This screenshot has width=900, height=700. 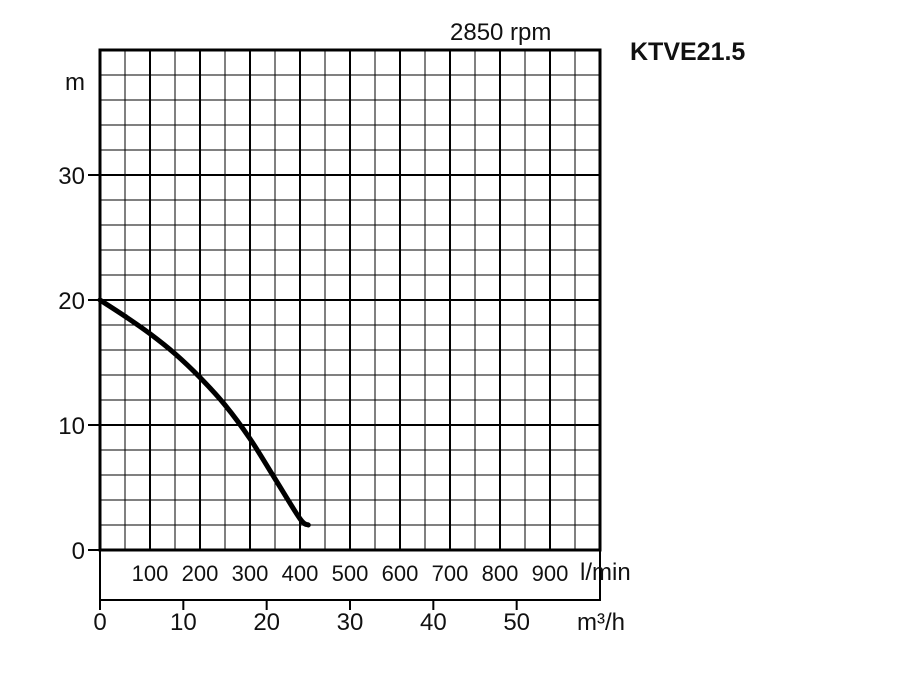 What do you see at coordinates (200, 573) in the screenshot?
I see `lmin-tick-label: 200` at bounding box center [200, 573].